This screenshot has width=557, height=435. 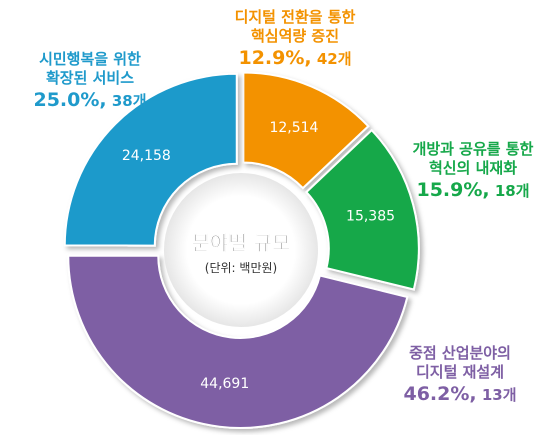 I want to click on category-callout-1: 개방과 공유를 통한 혁신의 내재화 15.9%, 18개, so click(x=473, y=170).